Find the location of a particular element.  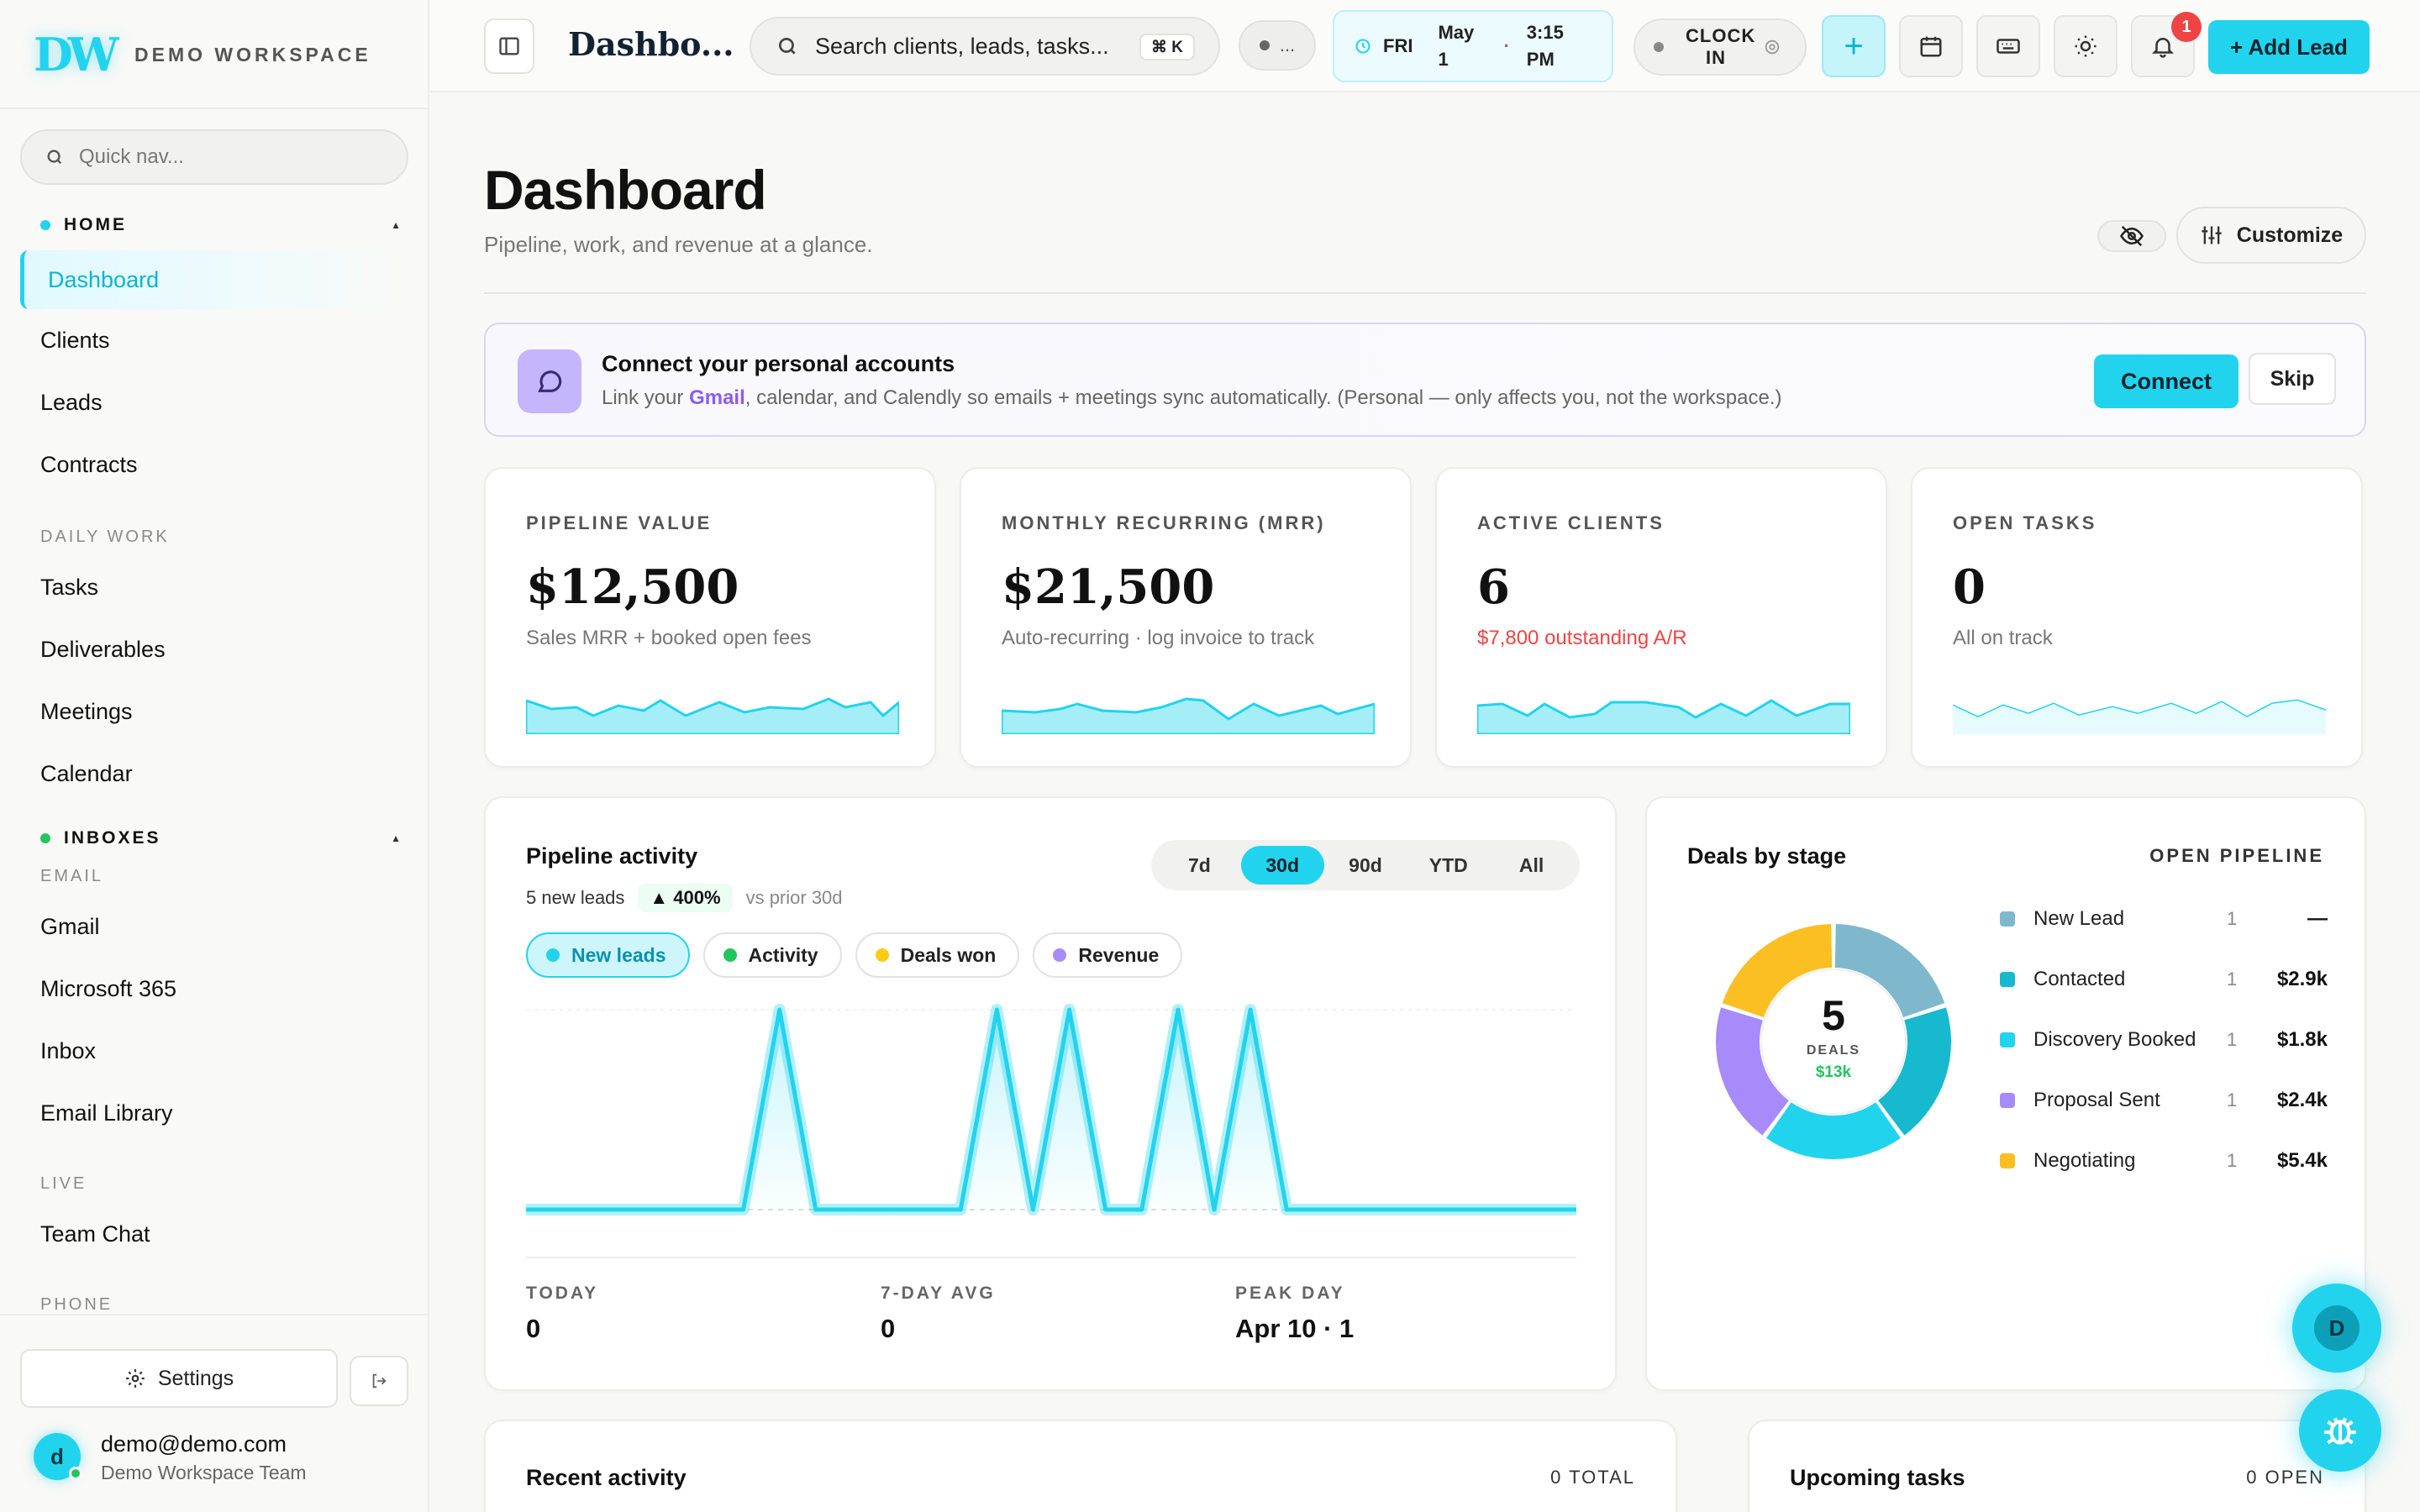

series-line-new-leads is located at coordinates (1051, 1109).